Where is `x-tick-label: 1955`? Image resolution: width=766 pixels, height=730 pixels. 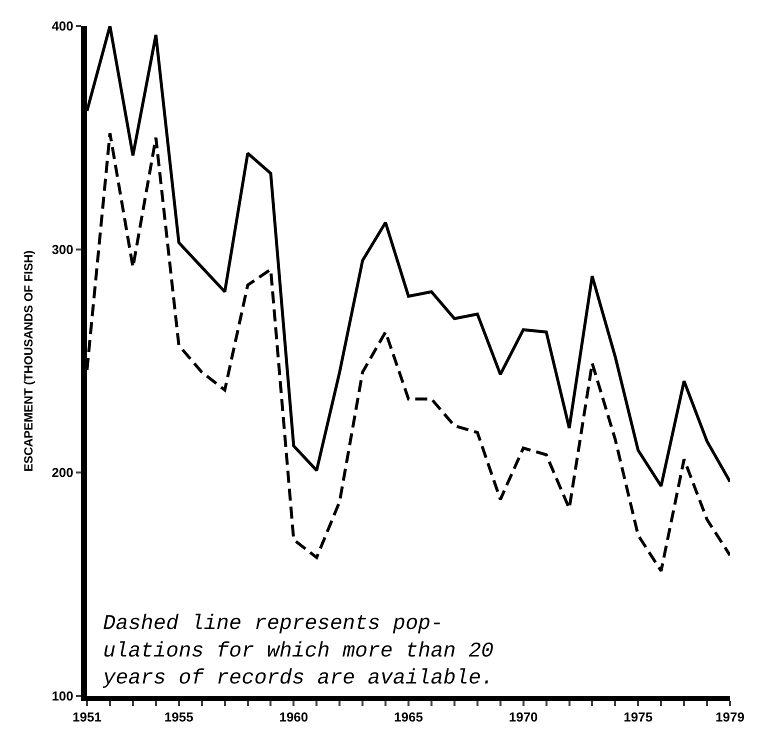
x-tick-label: 1955 is located at coordinates (179, 717).